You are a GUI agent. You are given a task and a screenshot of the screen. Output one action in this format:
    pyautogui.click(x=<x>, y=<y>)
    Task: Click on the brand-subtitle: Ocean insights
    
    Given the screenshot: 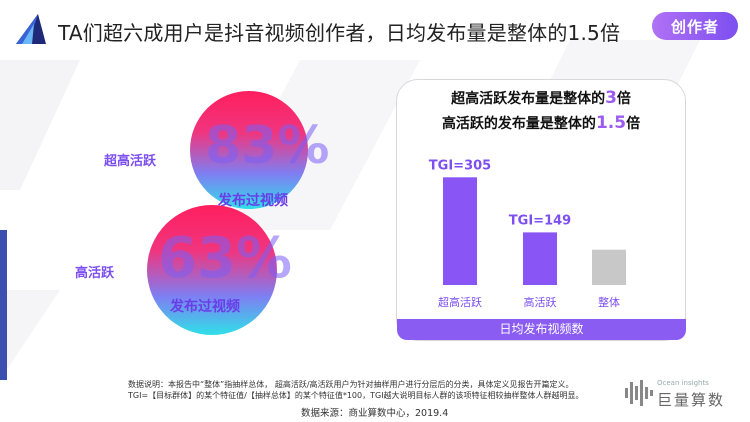 What is the action you would take?
    pyautogui.click(x=683, y=383)
    